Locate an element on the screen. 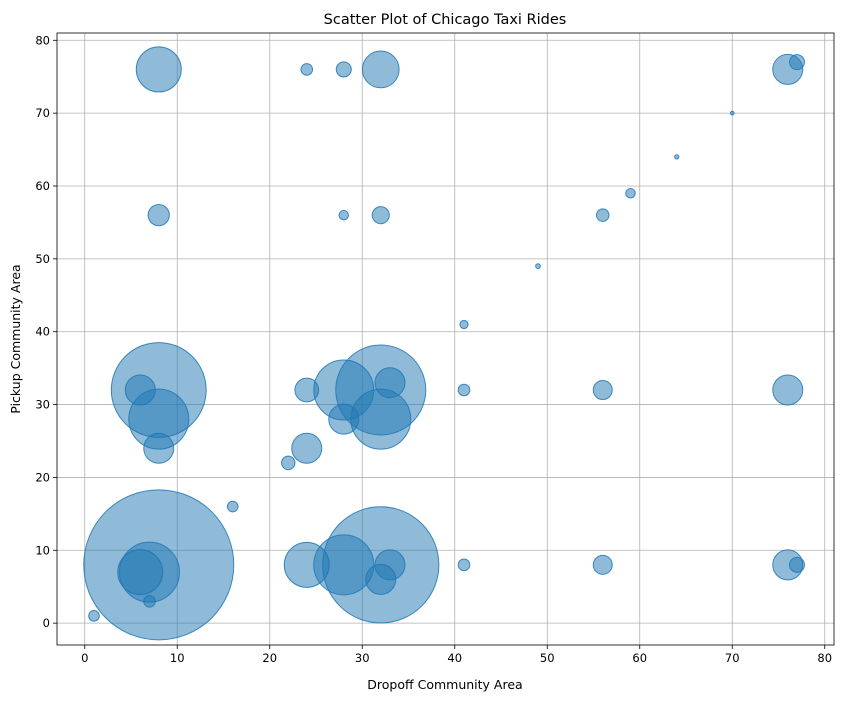 This screenshot has width=843, height=701. y-tick-label-50: 50 is located at coordinates (42, 259).